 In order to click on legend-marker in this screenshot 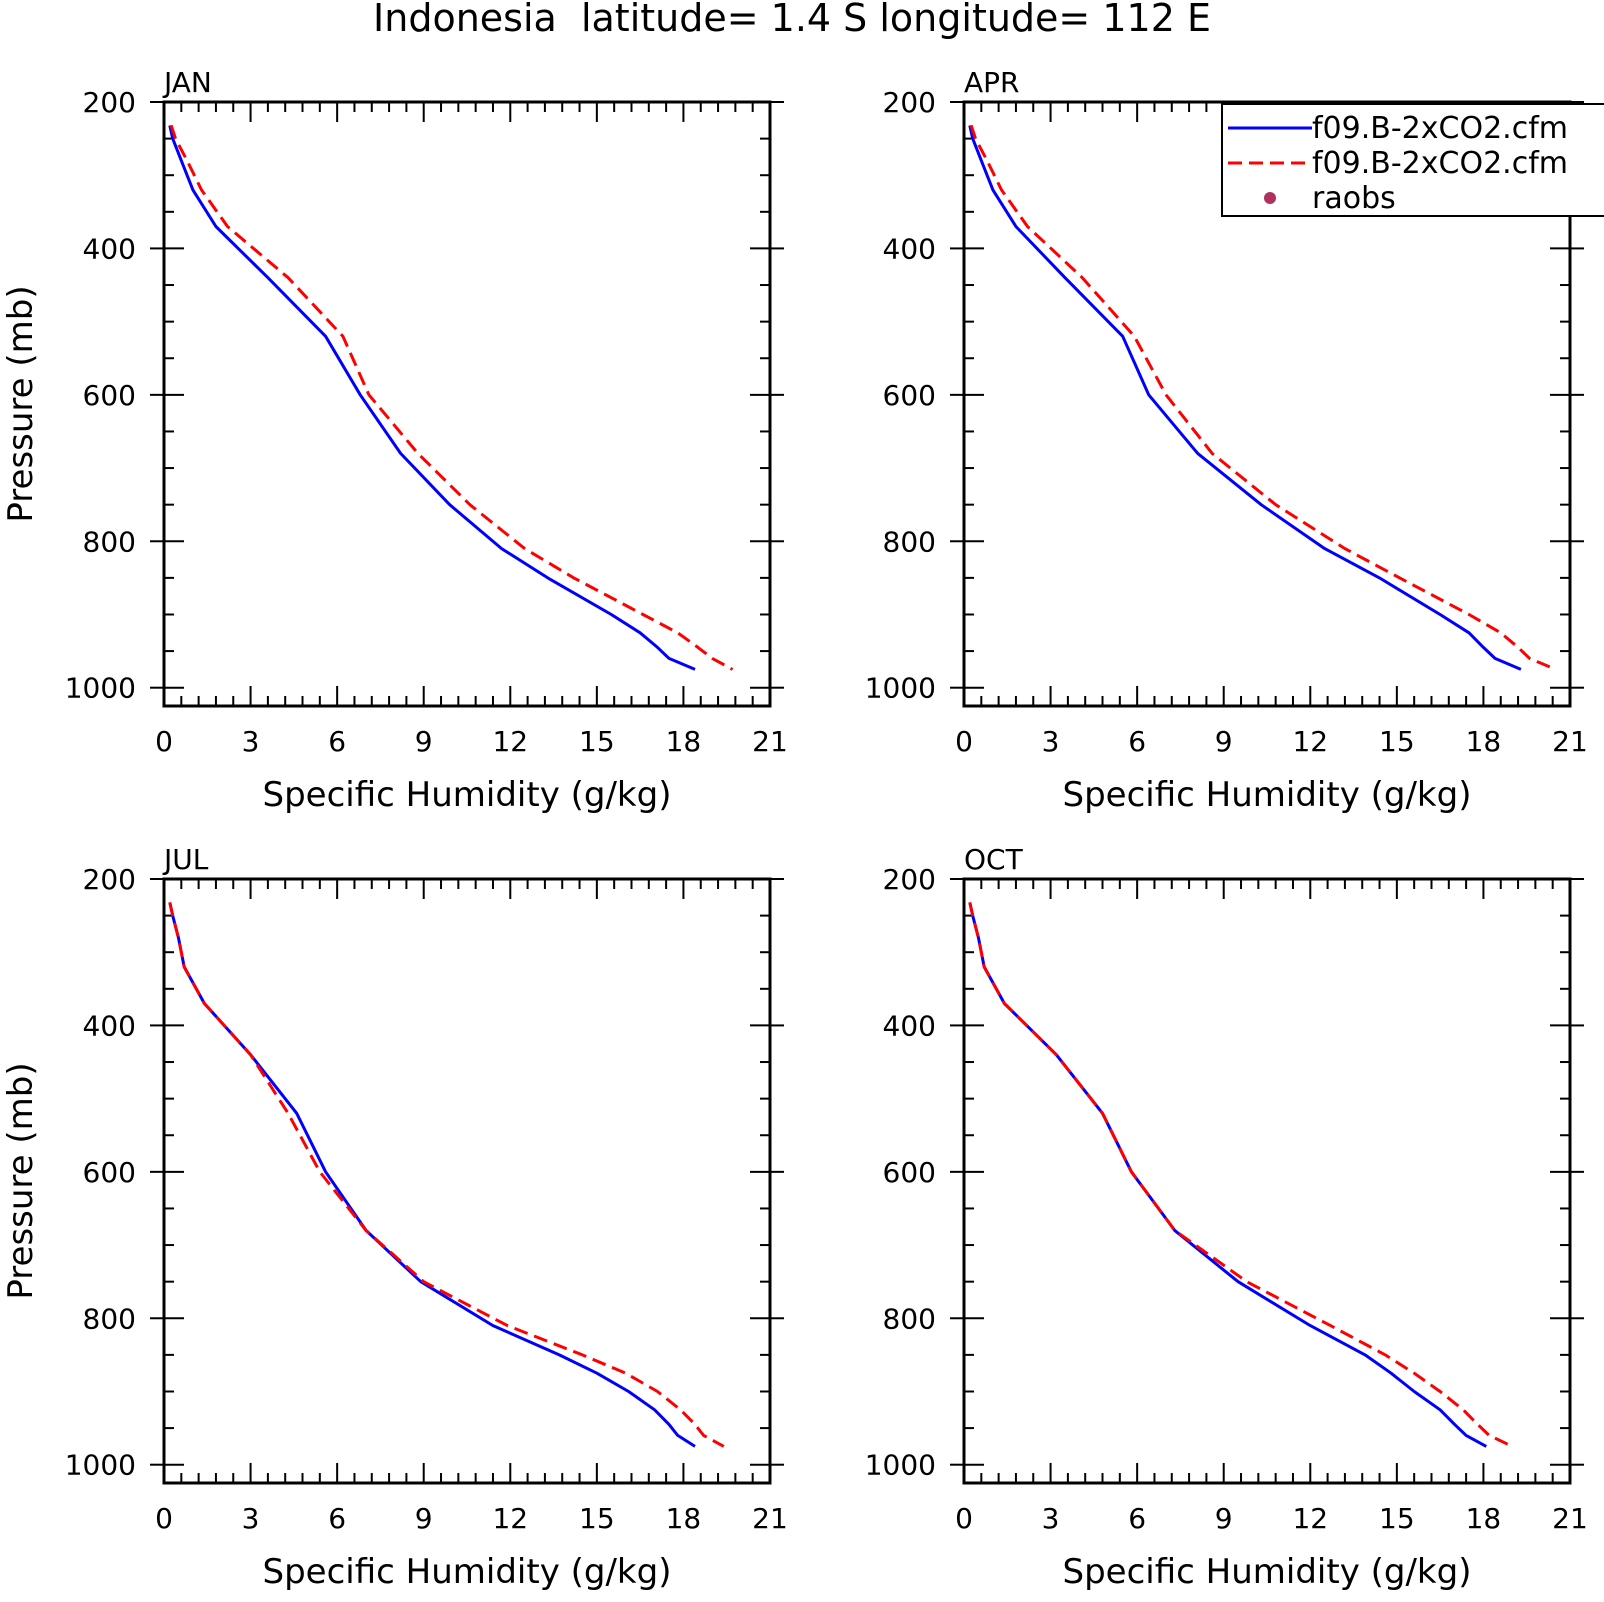, I will do `click(1270, 198)`.